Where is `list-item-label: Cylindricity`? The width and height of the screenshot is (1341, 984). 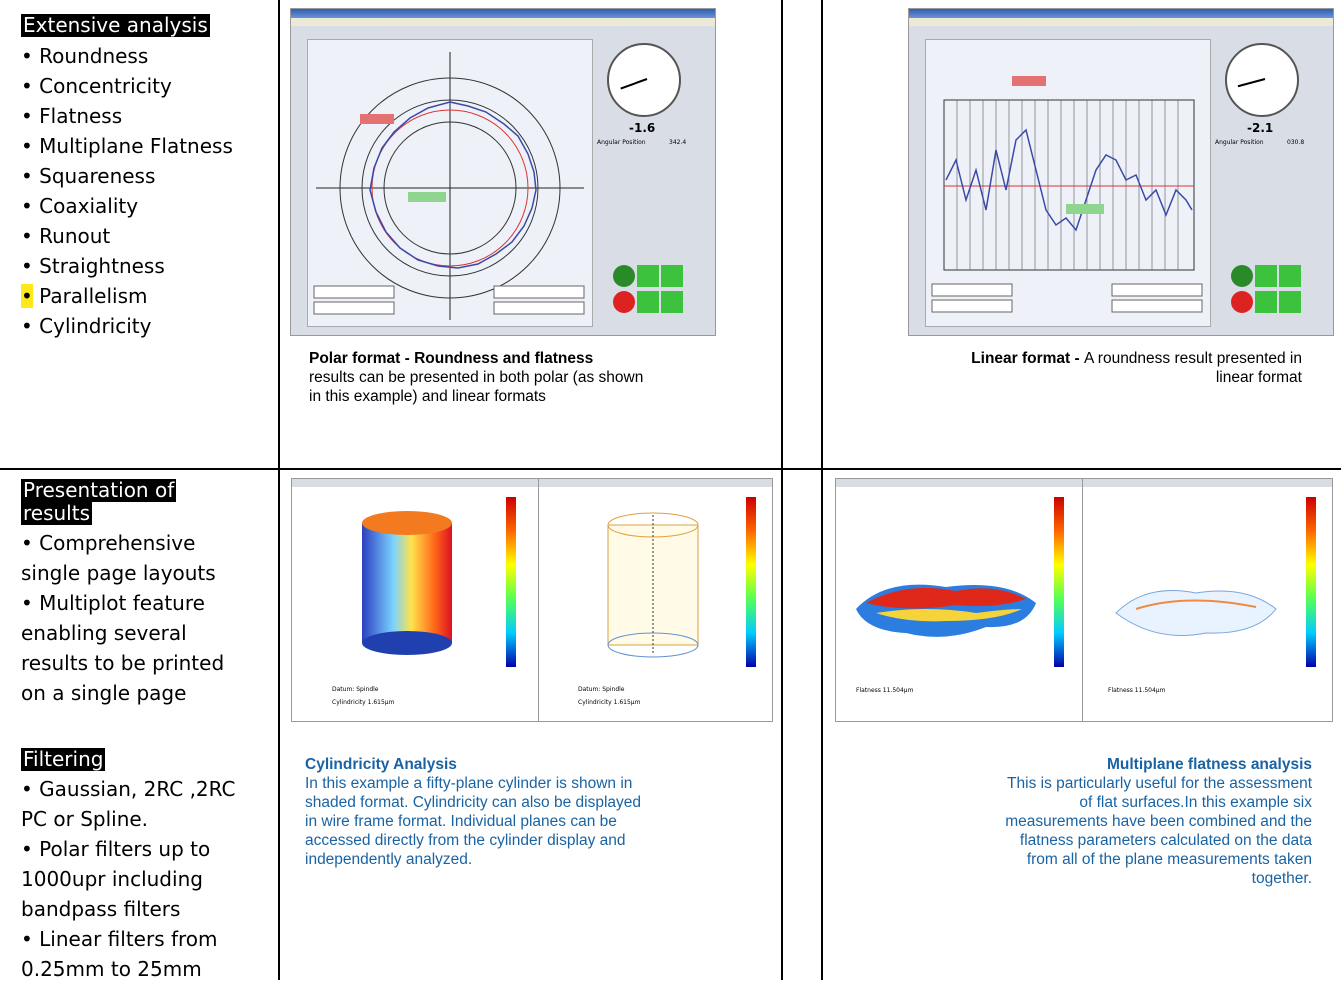
list-item-label: Cylindricity is located at coordinates (95, 326).